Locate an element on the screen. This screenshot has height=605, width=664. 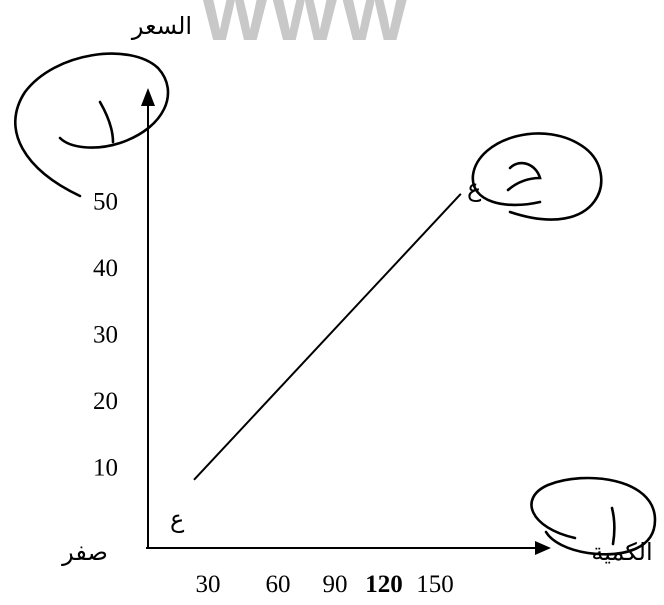
circled-mark-y-axis: ١ is located at coordinates (92, 125).